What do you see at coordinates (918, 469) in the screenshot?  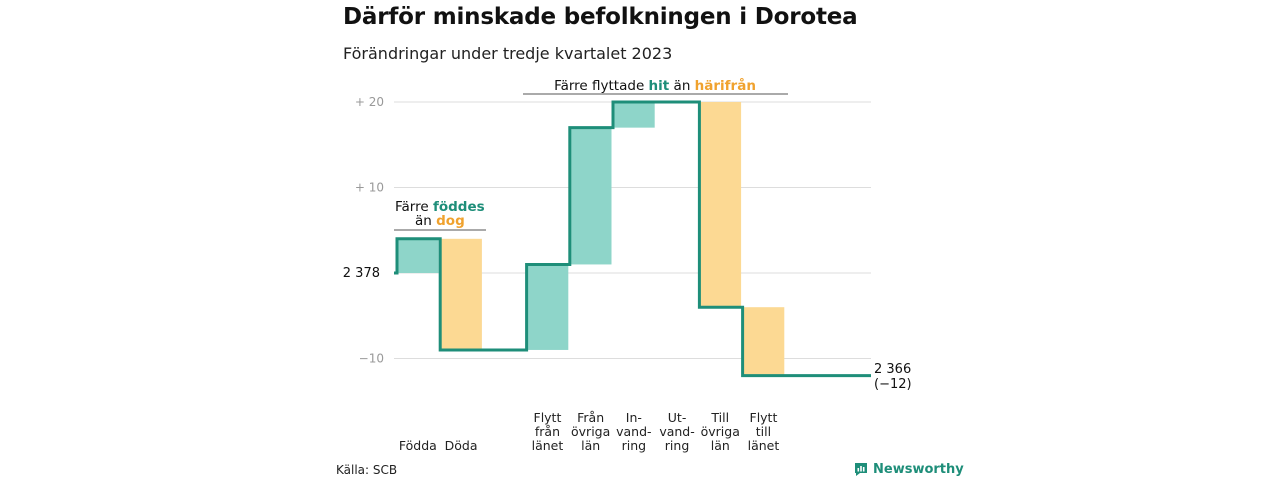 I see `brand-name: Newsworthy` at bounding box center [918, 469].